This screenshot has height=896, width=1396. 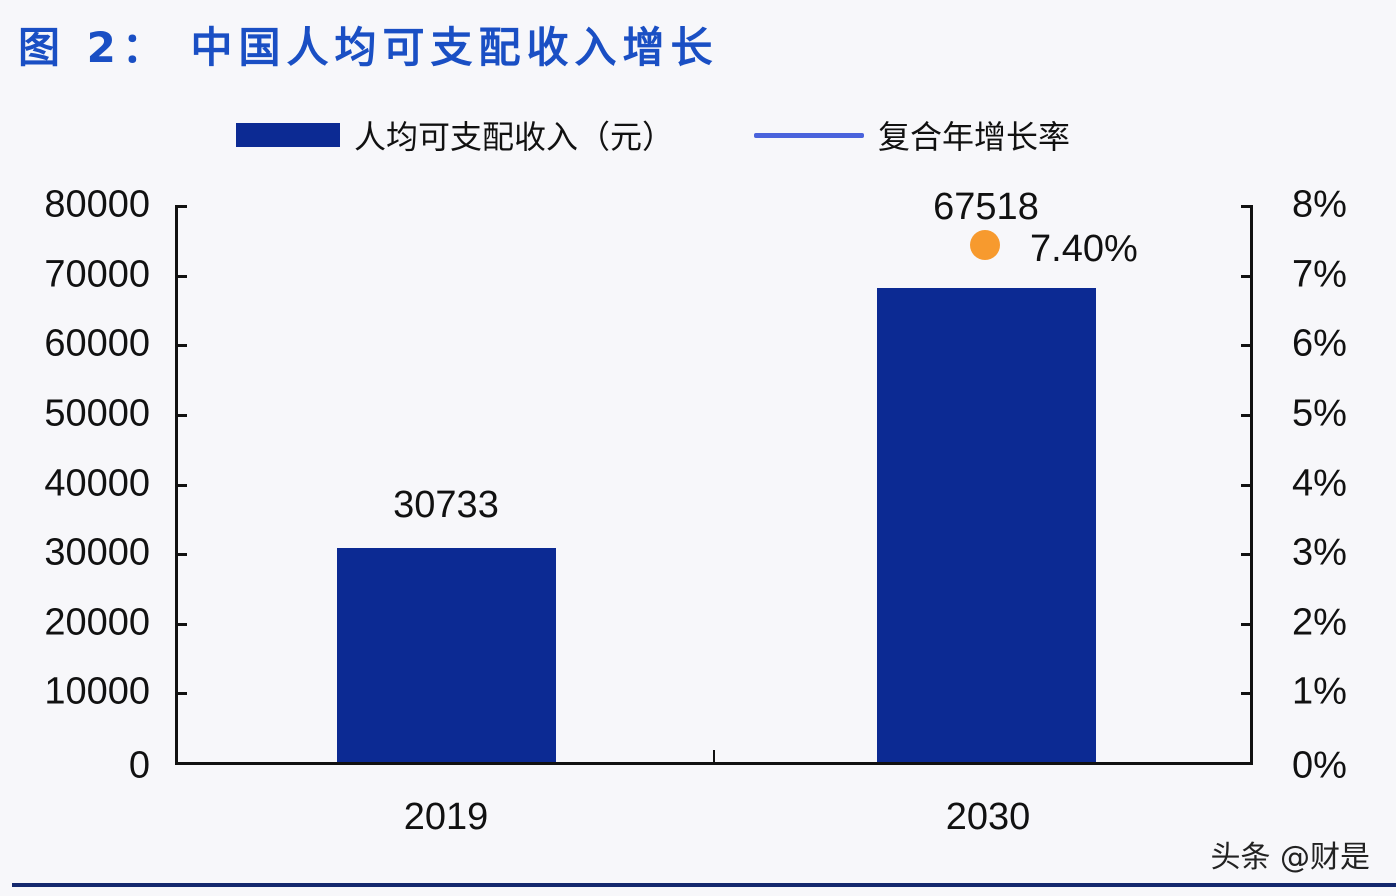 What do you see at coordinates (988, 817) in the screenshot?
I see `x-tick-label-2030: 2030` at bounding box center [988, 817].